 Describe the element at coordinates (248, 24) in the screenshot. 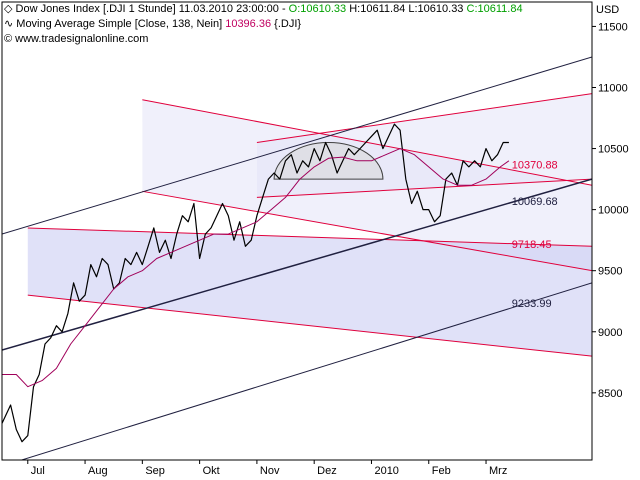

I see `ma-value: 10396.36` at that location.